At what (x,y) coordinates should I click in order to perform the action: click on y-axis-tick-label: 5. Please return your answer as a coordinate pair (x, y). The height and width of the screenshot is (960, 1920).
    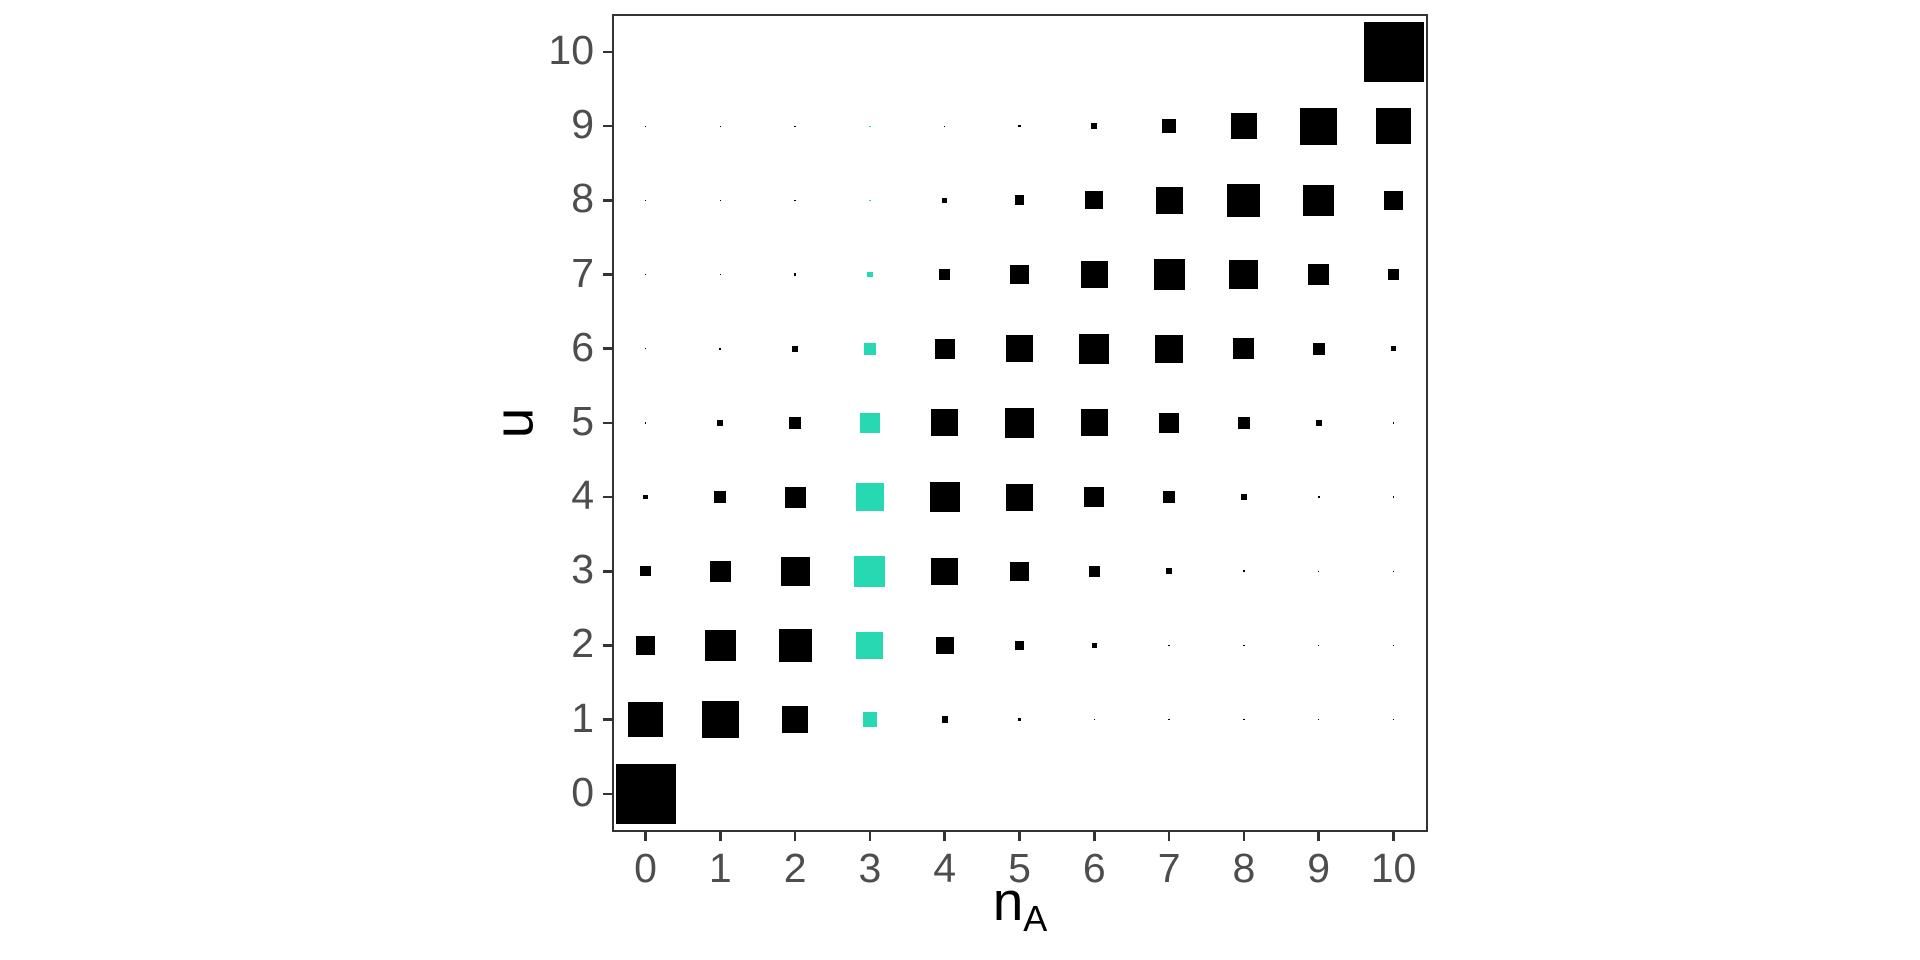
    Looking at the image, I should click on (582, 420).